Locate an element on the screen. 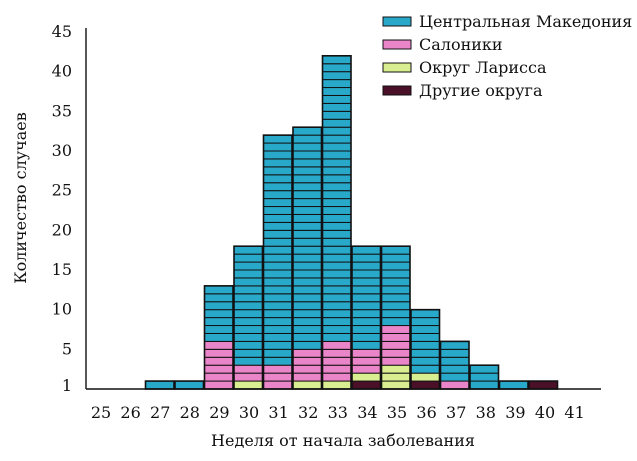 The width and height of the screenshot is (637, 461). x-tick-label: 38 is located at coordinates (486, 412).